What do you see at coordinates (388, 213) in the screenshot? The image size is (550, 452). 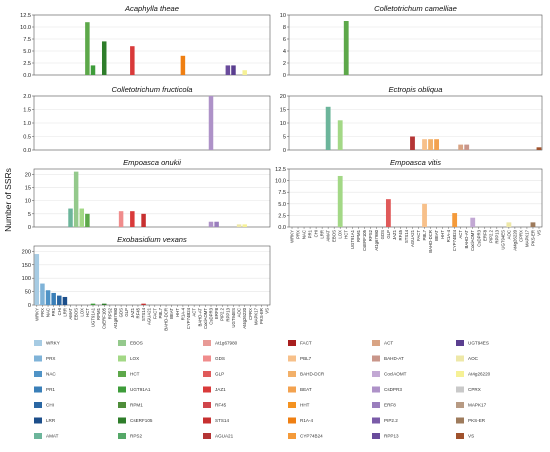 I see `bar-GLP` at bounding box center [388, 213].